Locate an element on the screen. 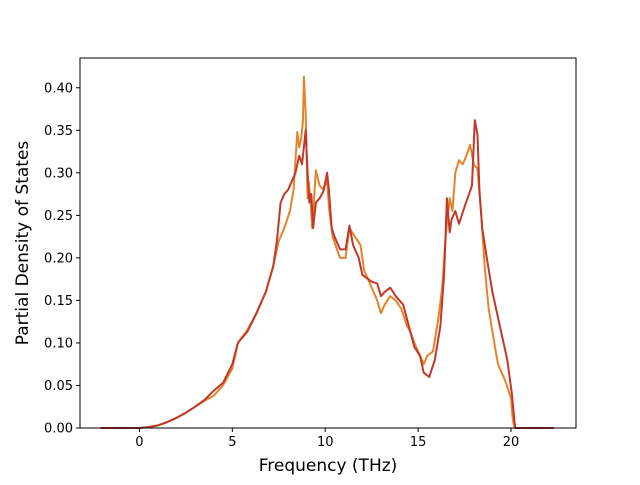  x-tick-label: 10 is located at coordinates (325, 442).